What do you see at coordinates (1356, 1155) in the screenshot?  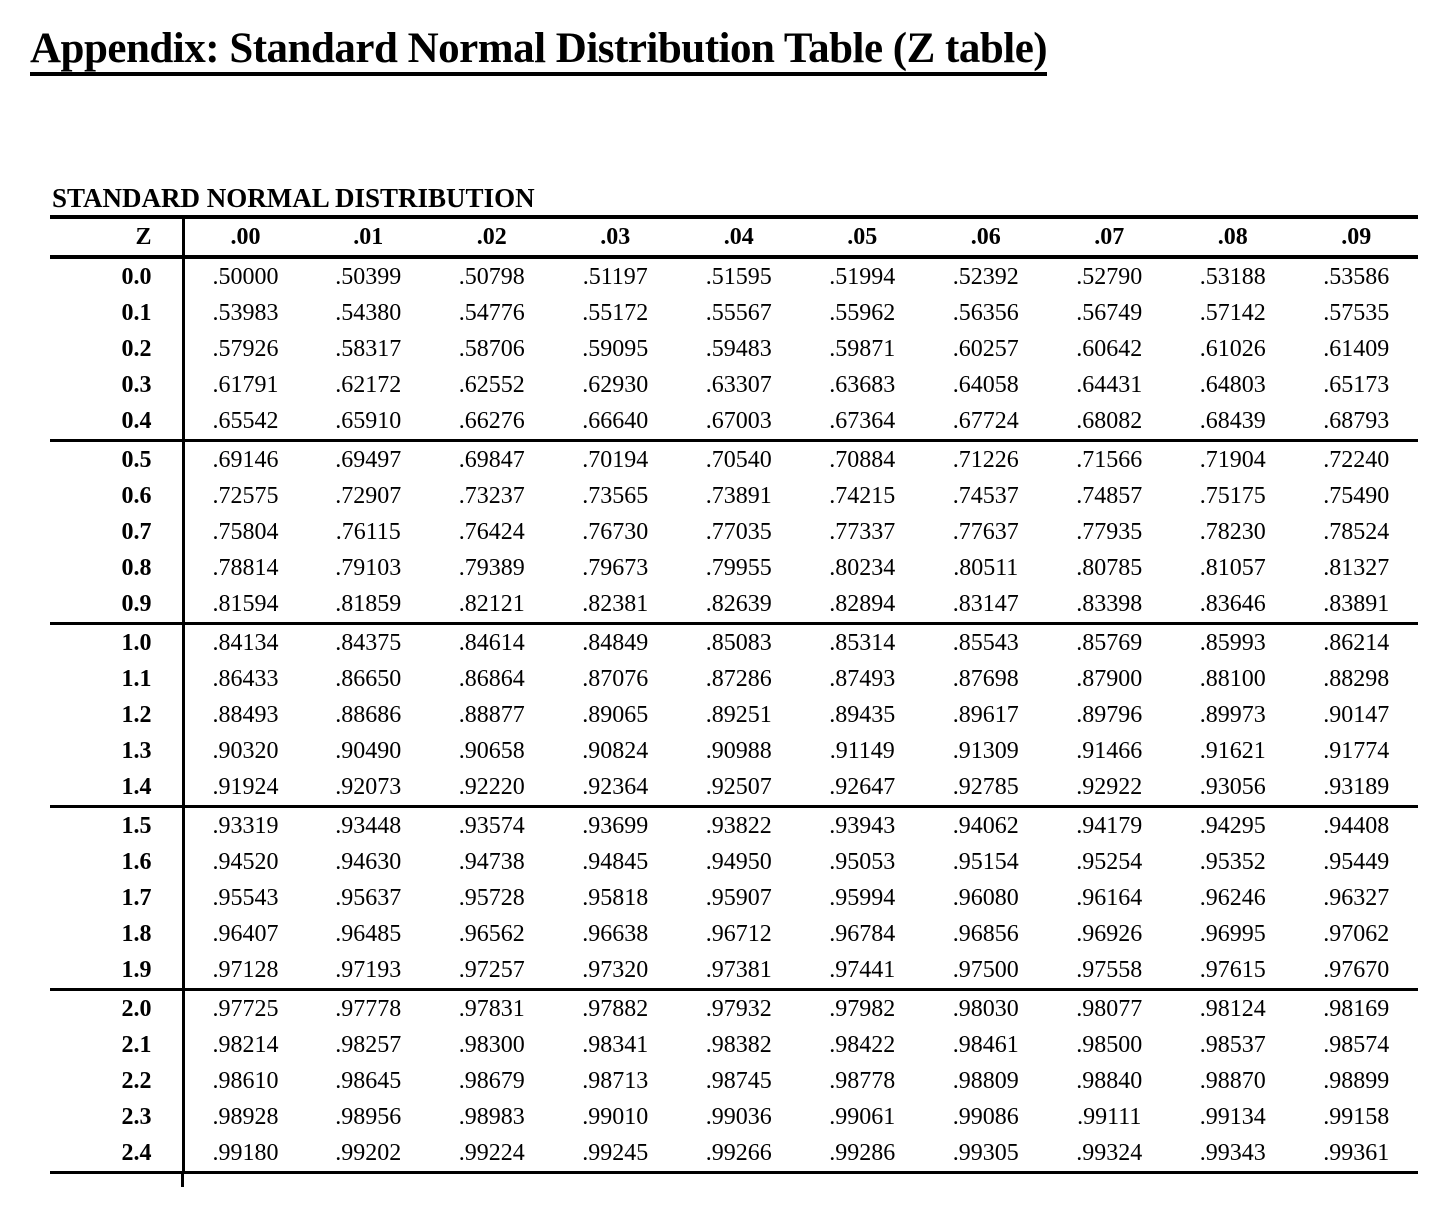 I see `z-value-cell: .99361` at bounding box center [1356, 1155].